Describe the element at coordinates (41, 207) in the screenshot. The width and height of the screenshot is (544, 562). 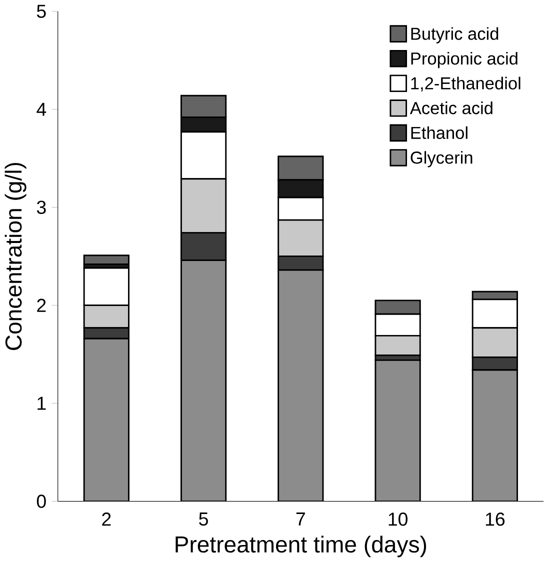
I see `y-tick-label: 3` at that location.